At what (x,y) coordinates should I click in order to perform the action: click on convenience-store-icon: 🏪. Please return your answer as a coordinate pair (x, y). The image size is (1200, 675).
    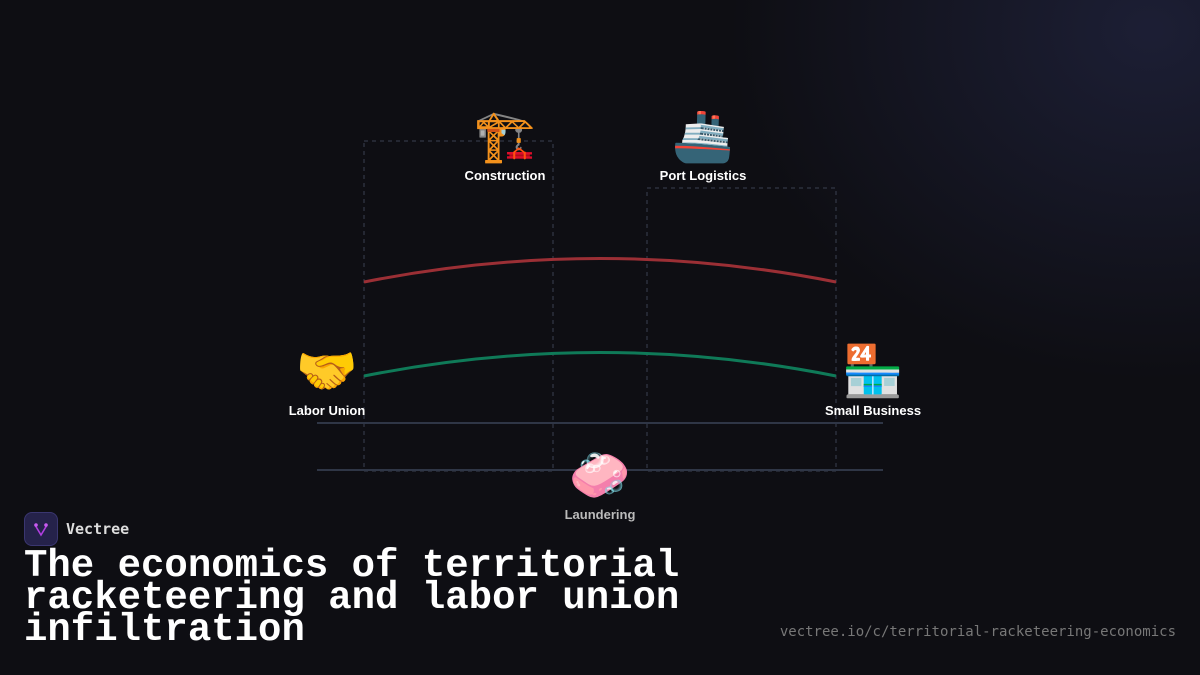
    Looking at the image, I should click on (873, 371).